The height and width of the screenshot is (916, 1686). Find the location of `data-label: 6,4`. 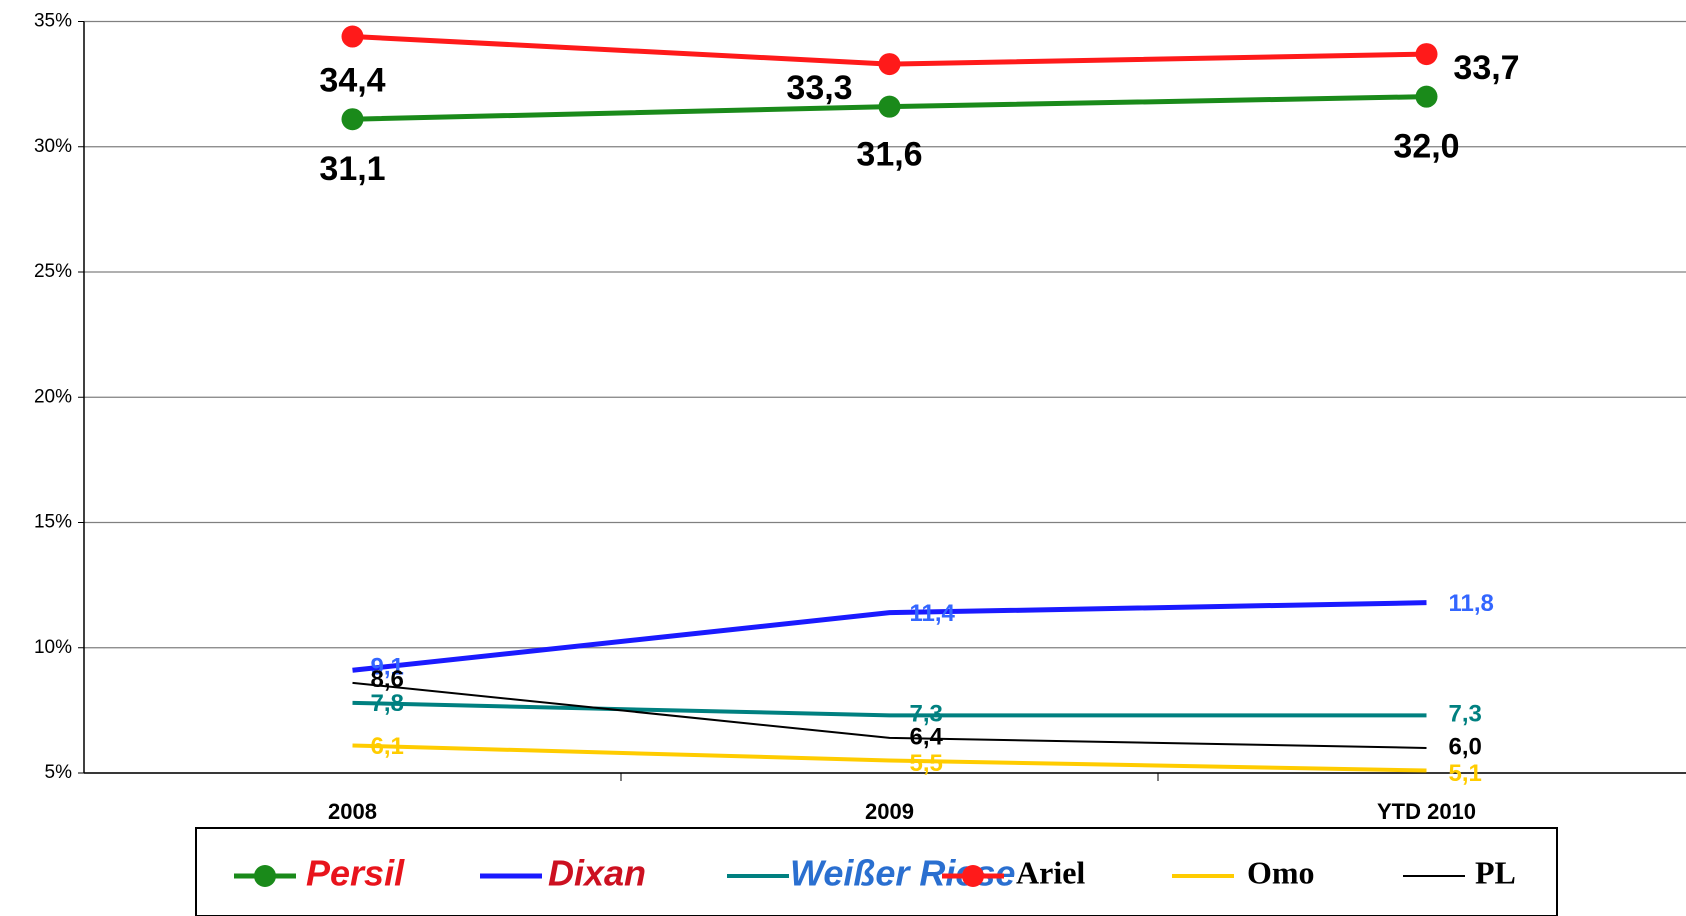

data-label: 6,4 is located at coordinates (927, 736).